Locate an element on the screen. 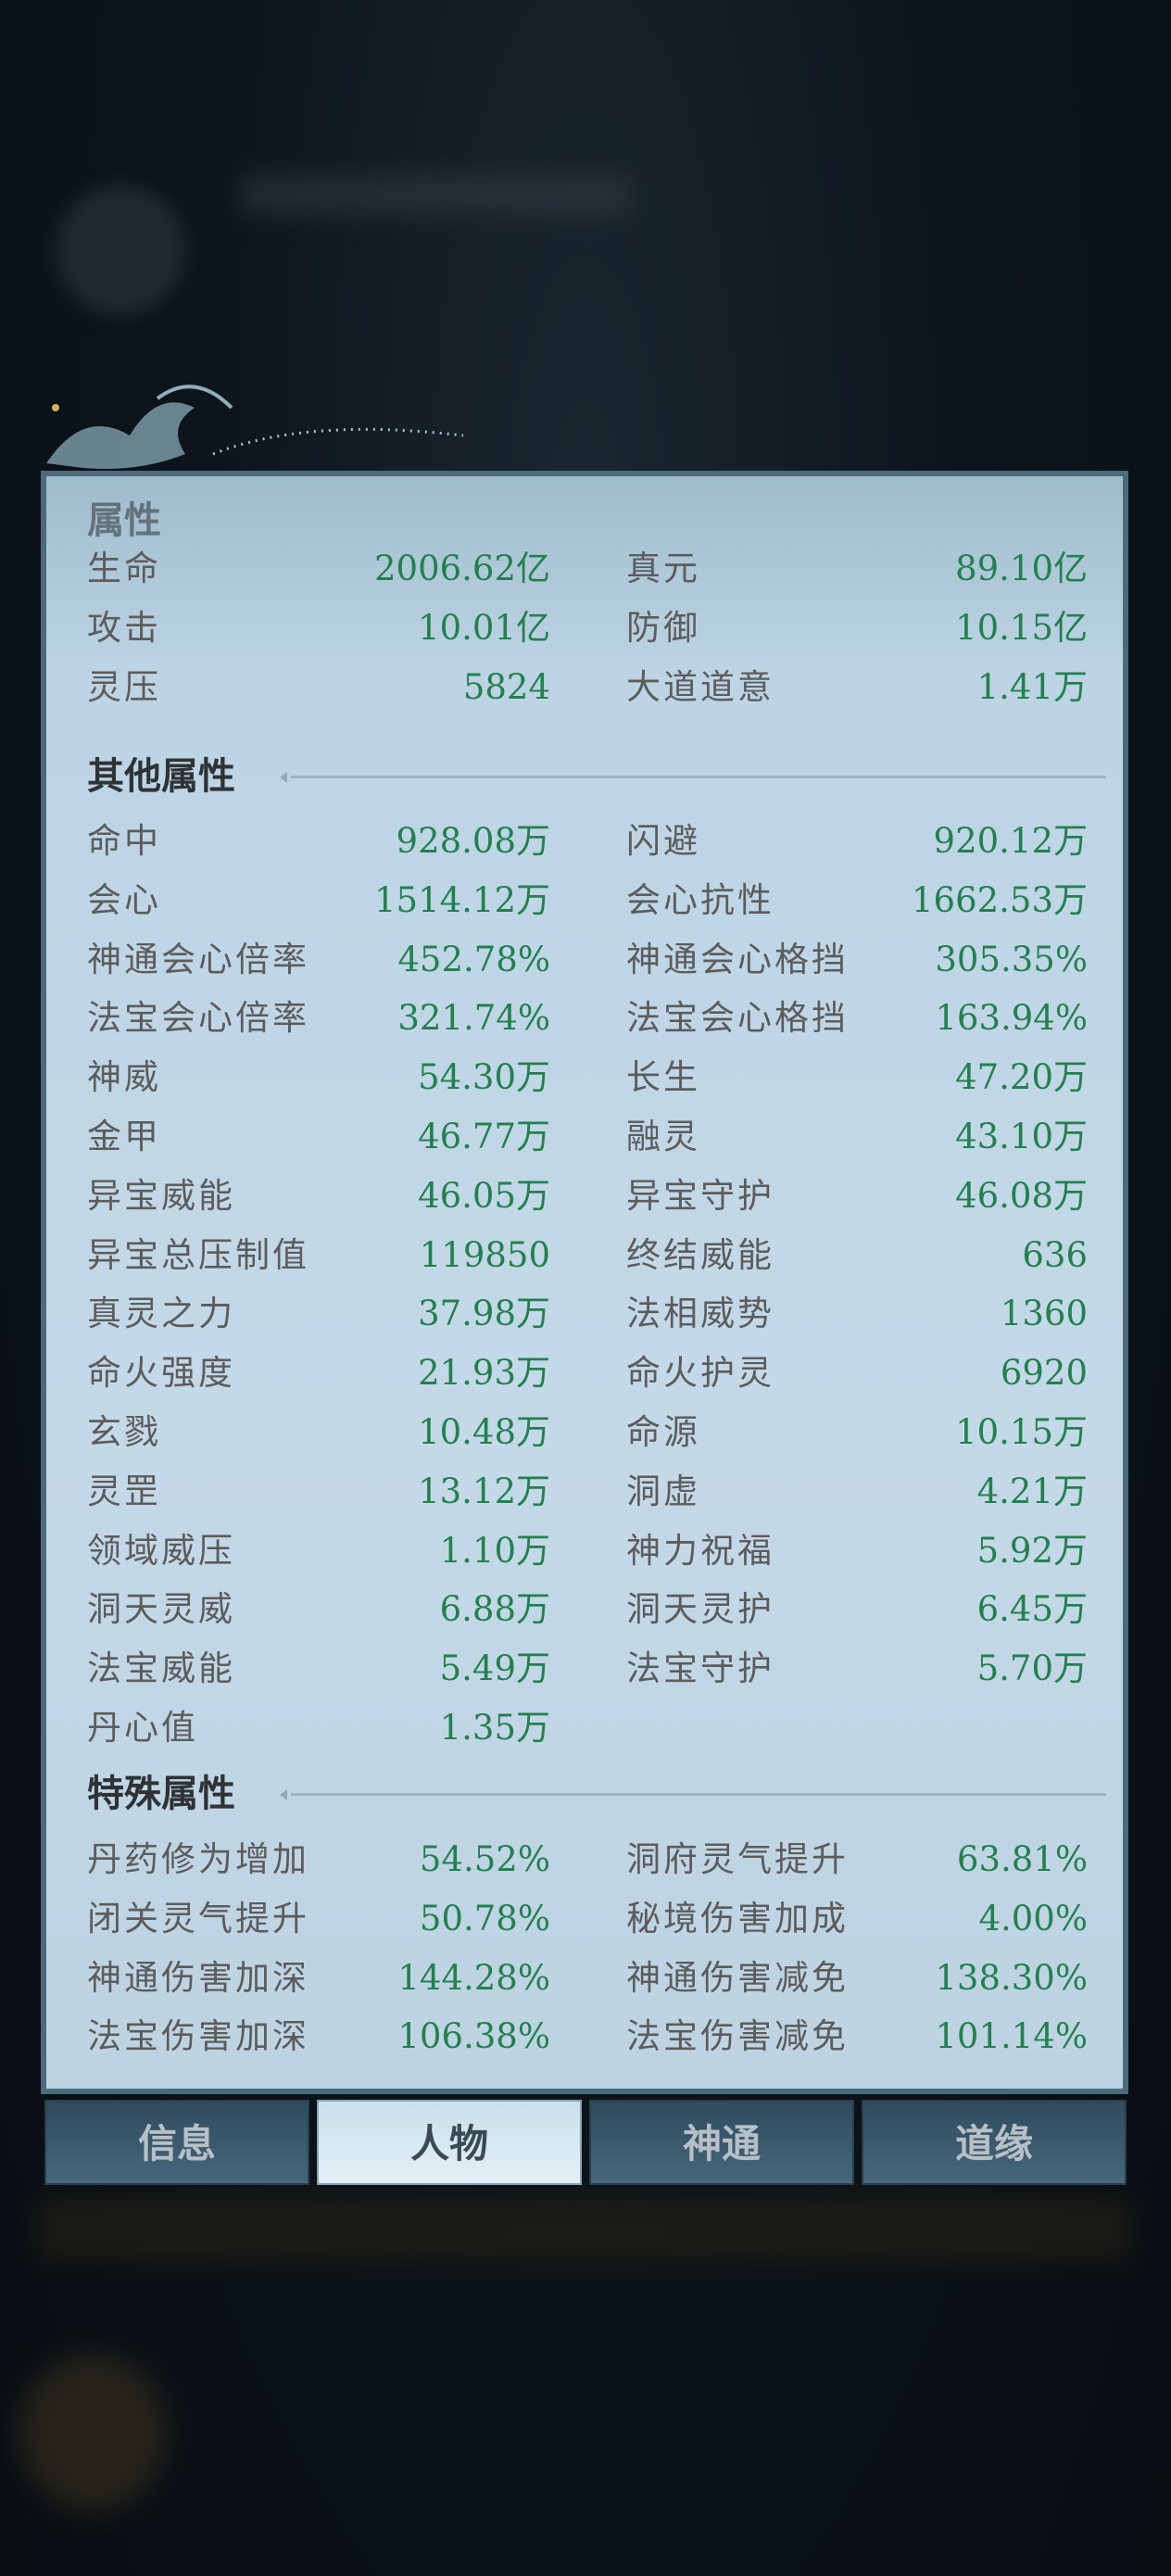 The image size is (1171, 2576). attribute-label: 会心 is located at coordinates (124, 900).